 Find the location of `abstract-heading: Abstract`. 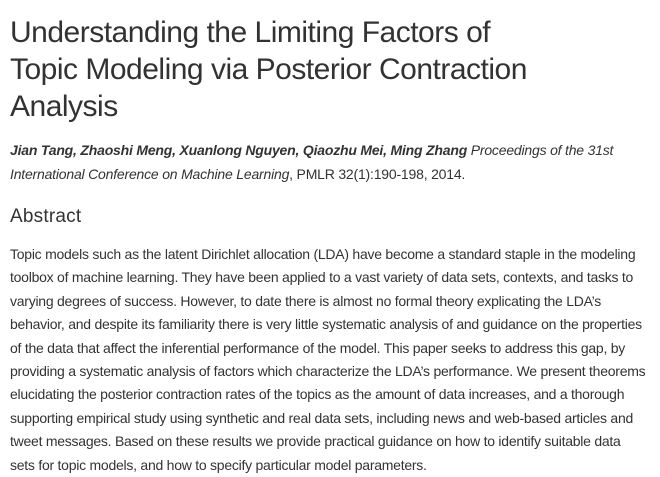

abstract-heading: Abstract is located at coordinates (46, 216).